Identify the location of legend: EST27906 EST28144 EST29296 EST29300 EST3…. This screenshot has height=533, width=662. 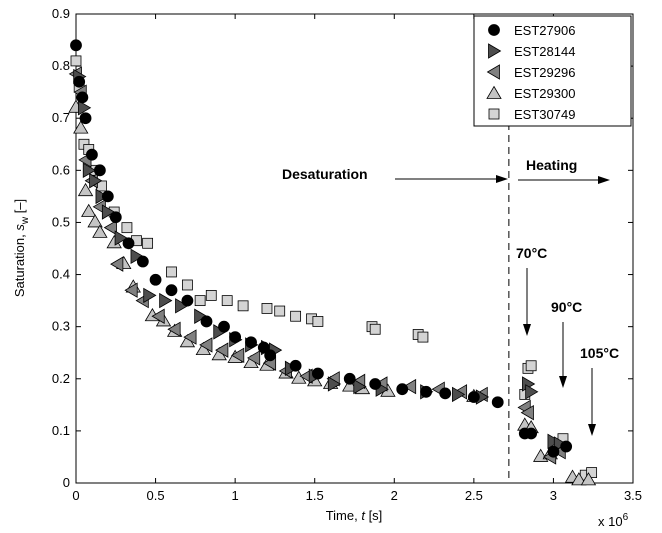
(552, 71).